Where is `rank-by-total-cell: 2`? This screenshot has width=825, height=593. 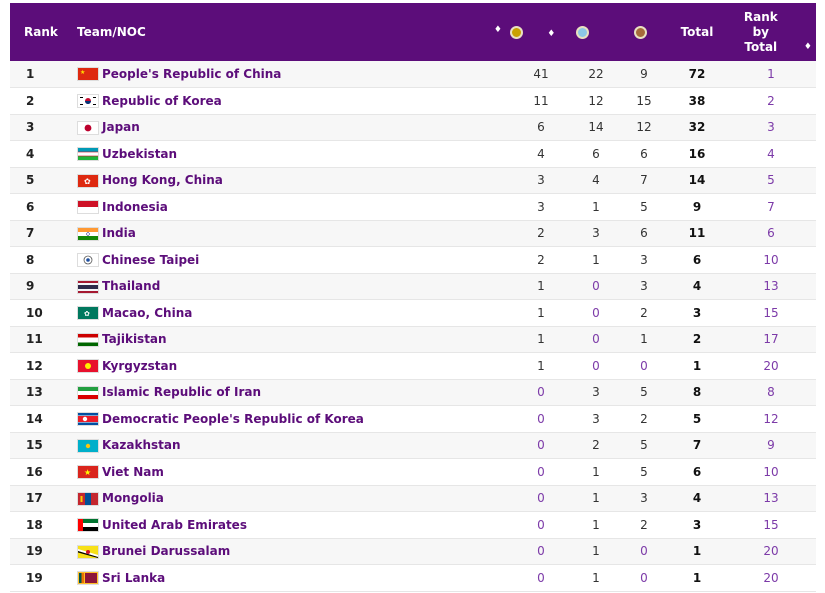 rank-by-total-cell: 2 is located at coordinates (771, 100).